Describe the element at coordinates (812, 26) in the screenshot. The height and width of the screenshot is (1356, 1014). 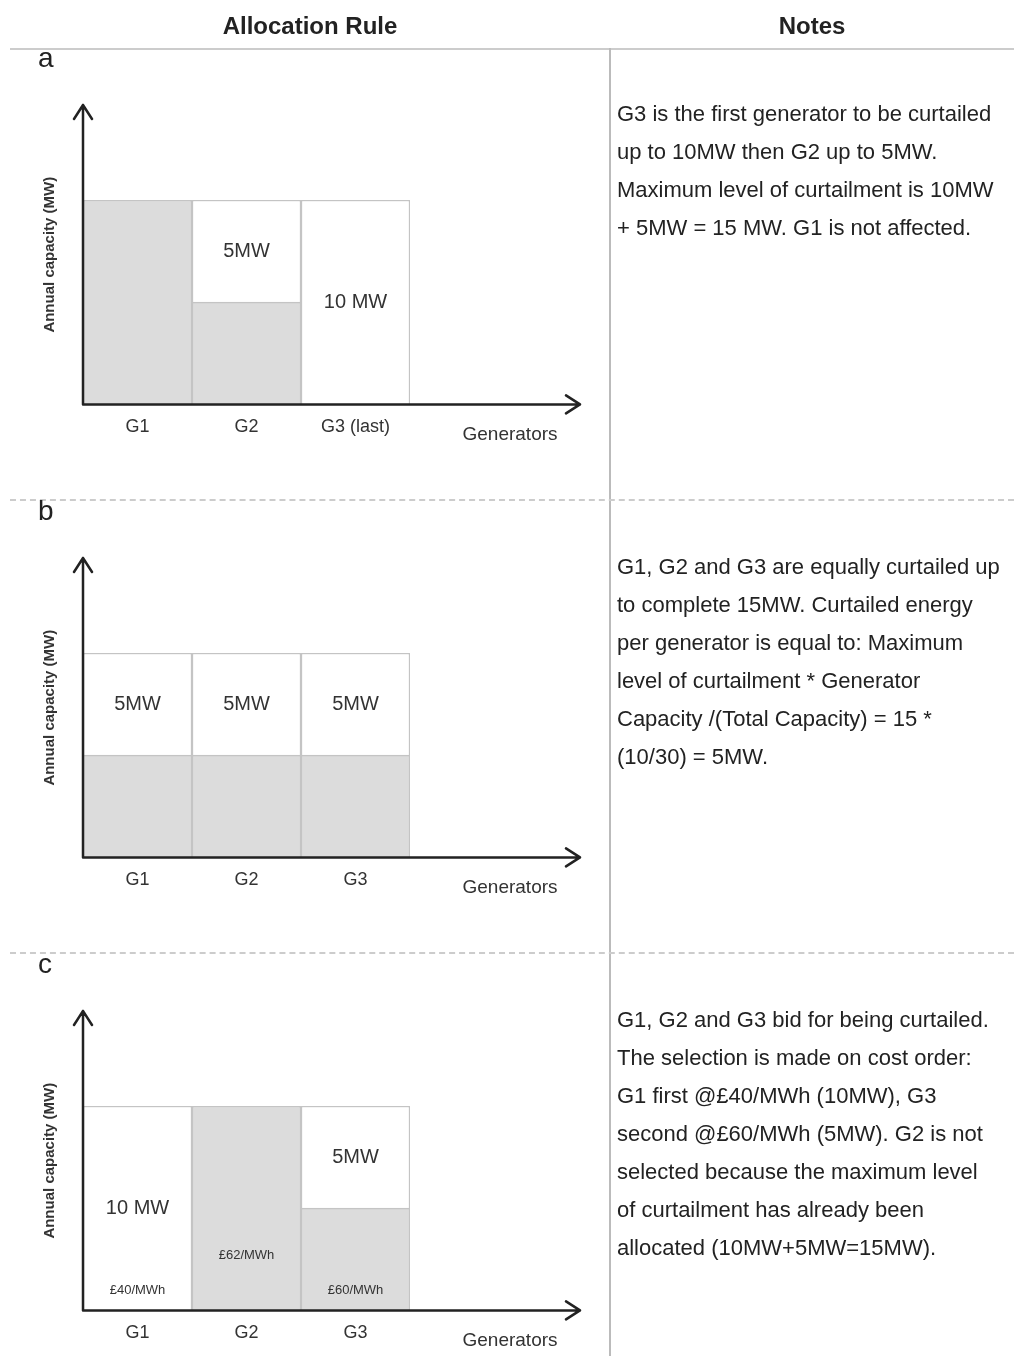
I see `text: Notes` at that location.